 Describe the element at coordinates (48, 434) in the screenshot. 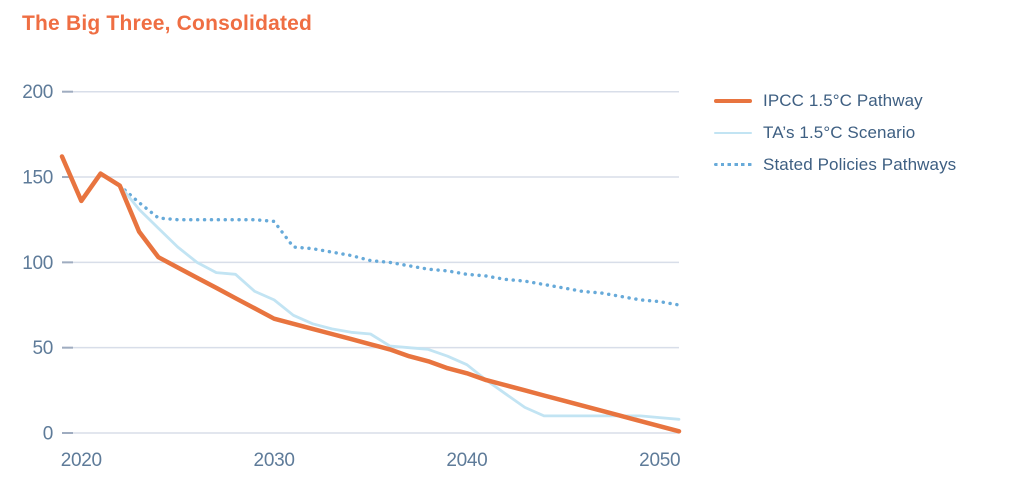

I see `y-tick-label-0: 0` at that location.